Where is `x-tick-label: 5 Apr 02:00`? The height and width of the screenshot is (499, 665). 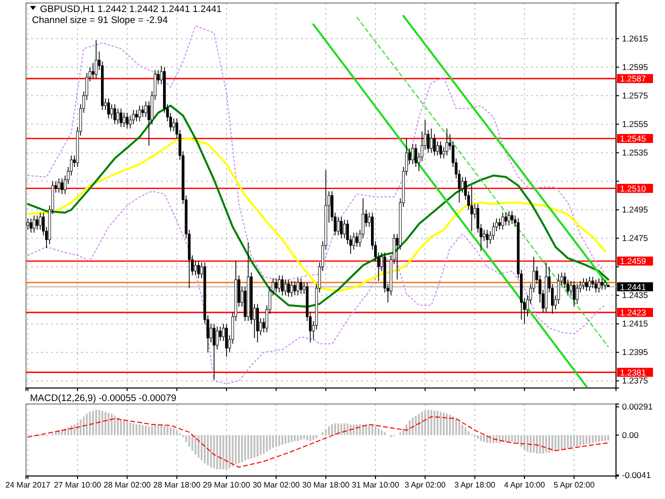 x-tick-label: 5 Apr 02:00 is located at coordinates (575, 485).